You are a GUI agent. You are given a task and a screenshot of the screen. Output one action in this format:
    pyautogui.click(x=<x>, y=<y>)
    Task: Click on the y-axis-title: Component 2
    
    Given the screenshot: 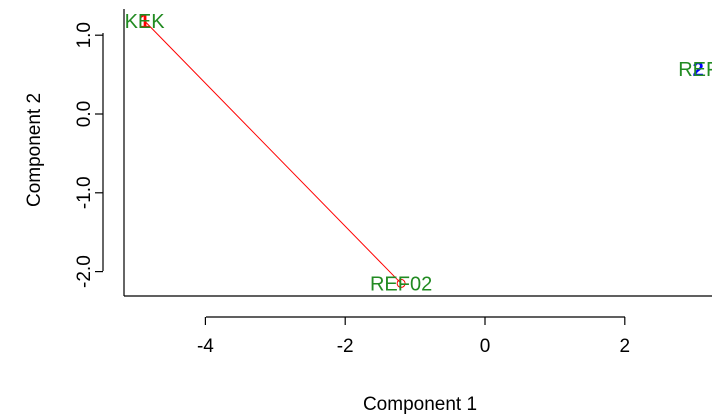 What is the action you would take?
    pyautogui.click(x=34, y=150)
    